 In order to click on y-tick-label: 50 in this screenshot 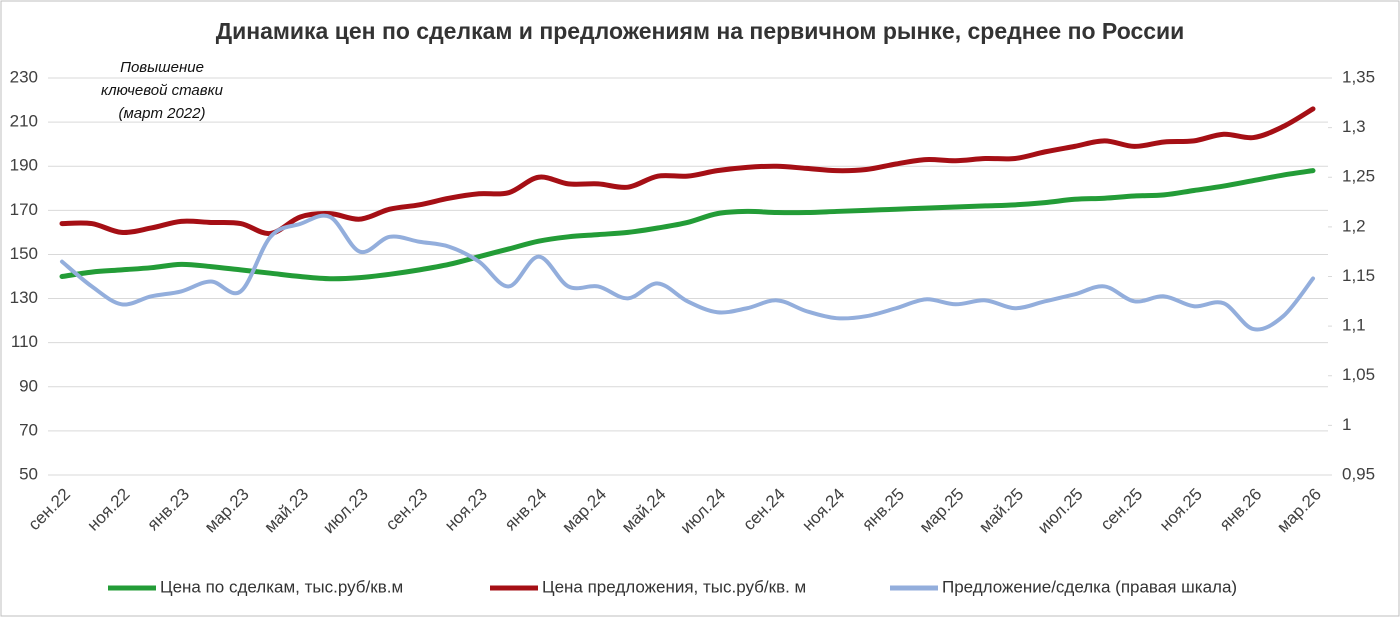, I will do `click(28, 473)`.